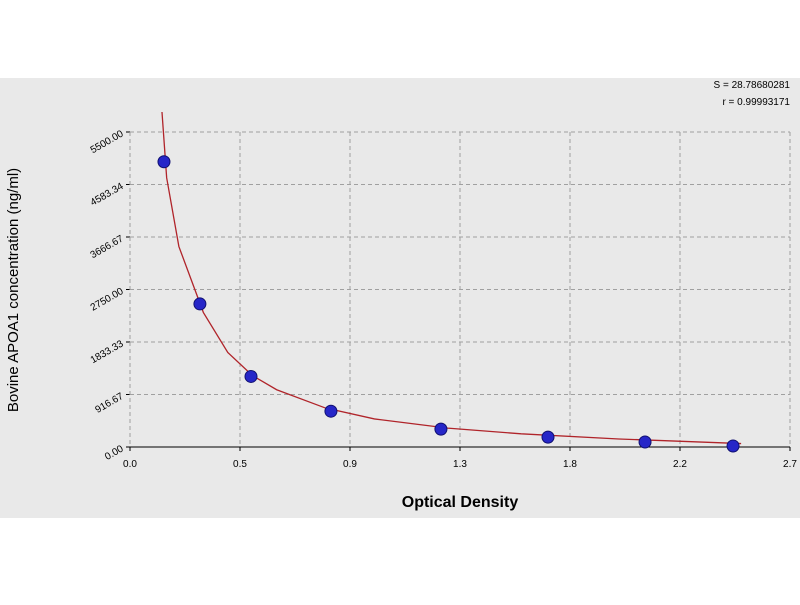 The height and width of the screenshot is (605, 800). I want to click on x-tick-label: 0.9, so click(350, 464).